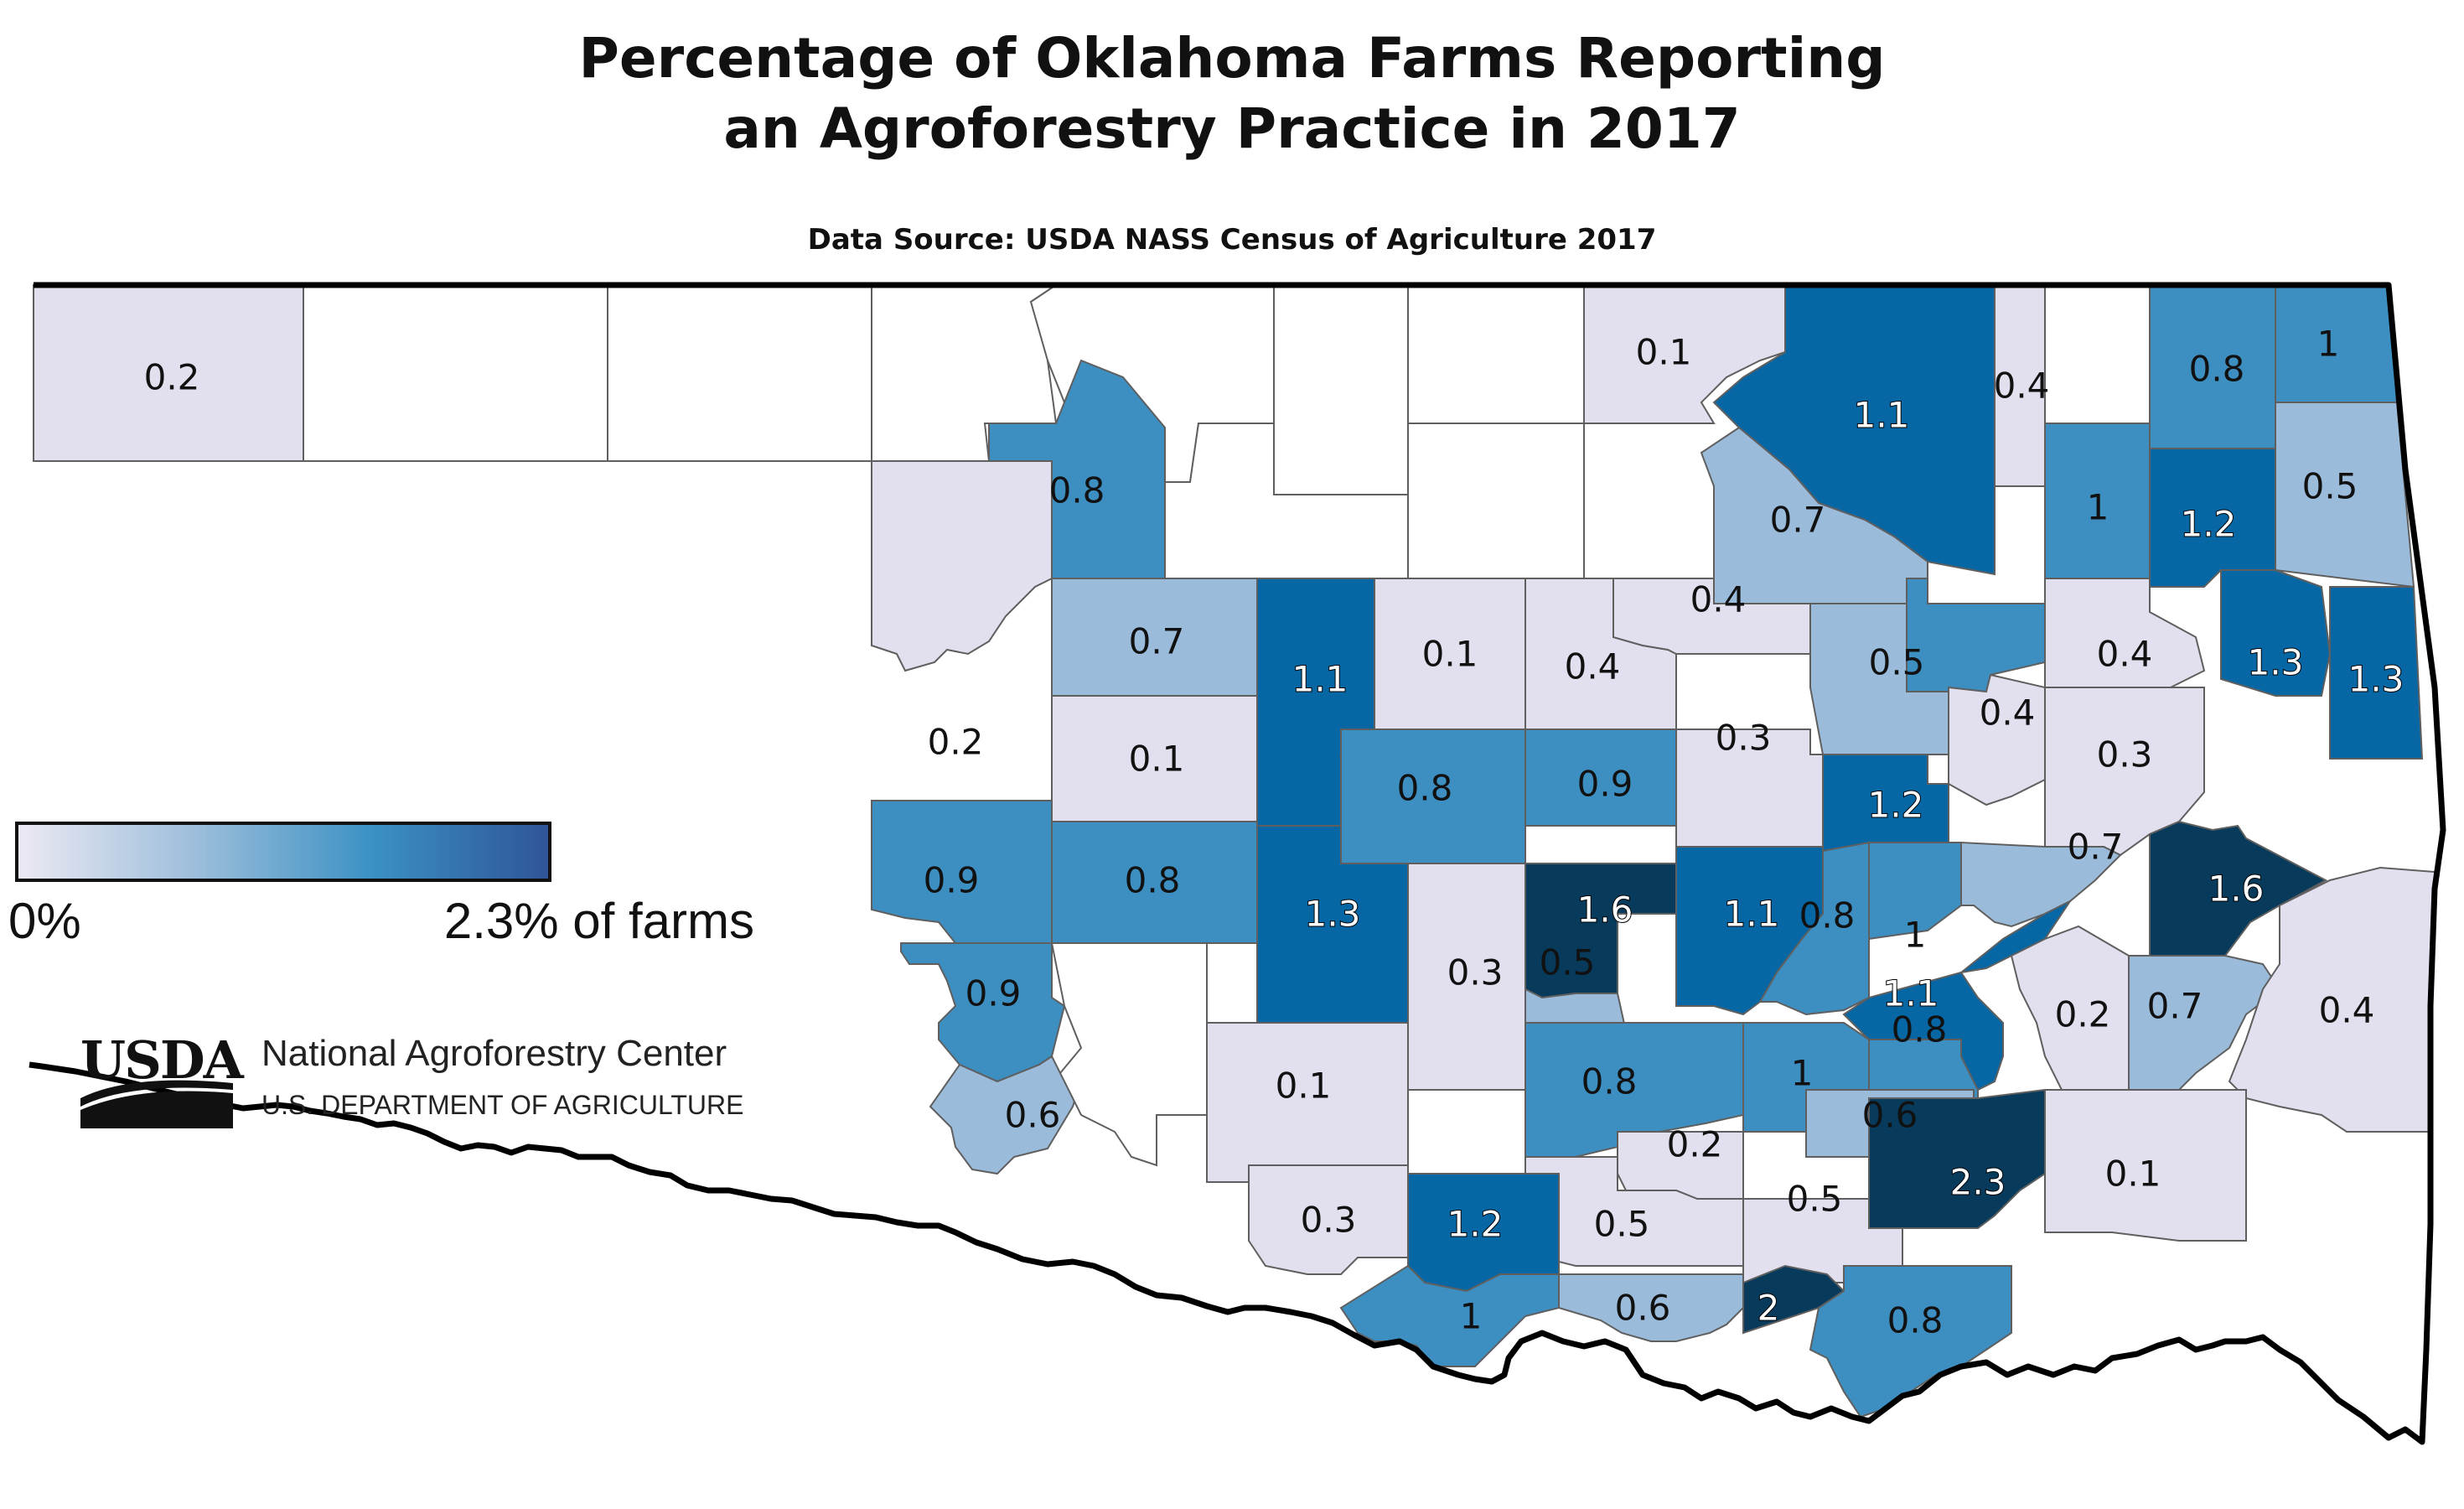 The image size is (2464, 1509). Describe the element at coordinates (1232, 128) in the screenshot. I see `title-line-2: an Agroforestry Practice in 2017` at that location.